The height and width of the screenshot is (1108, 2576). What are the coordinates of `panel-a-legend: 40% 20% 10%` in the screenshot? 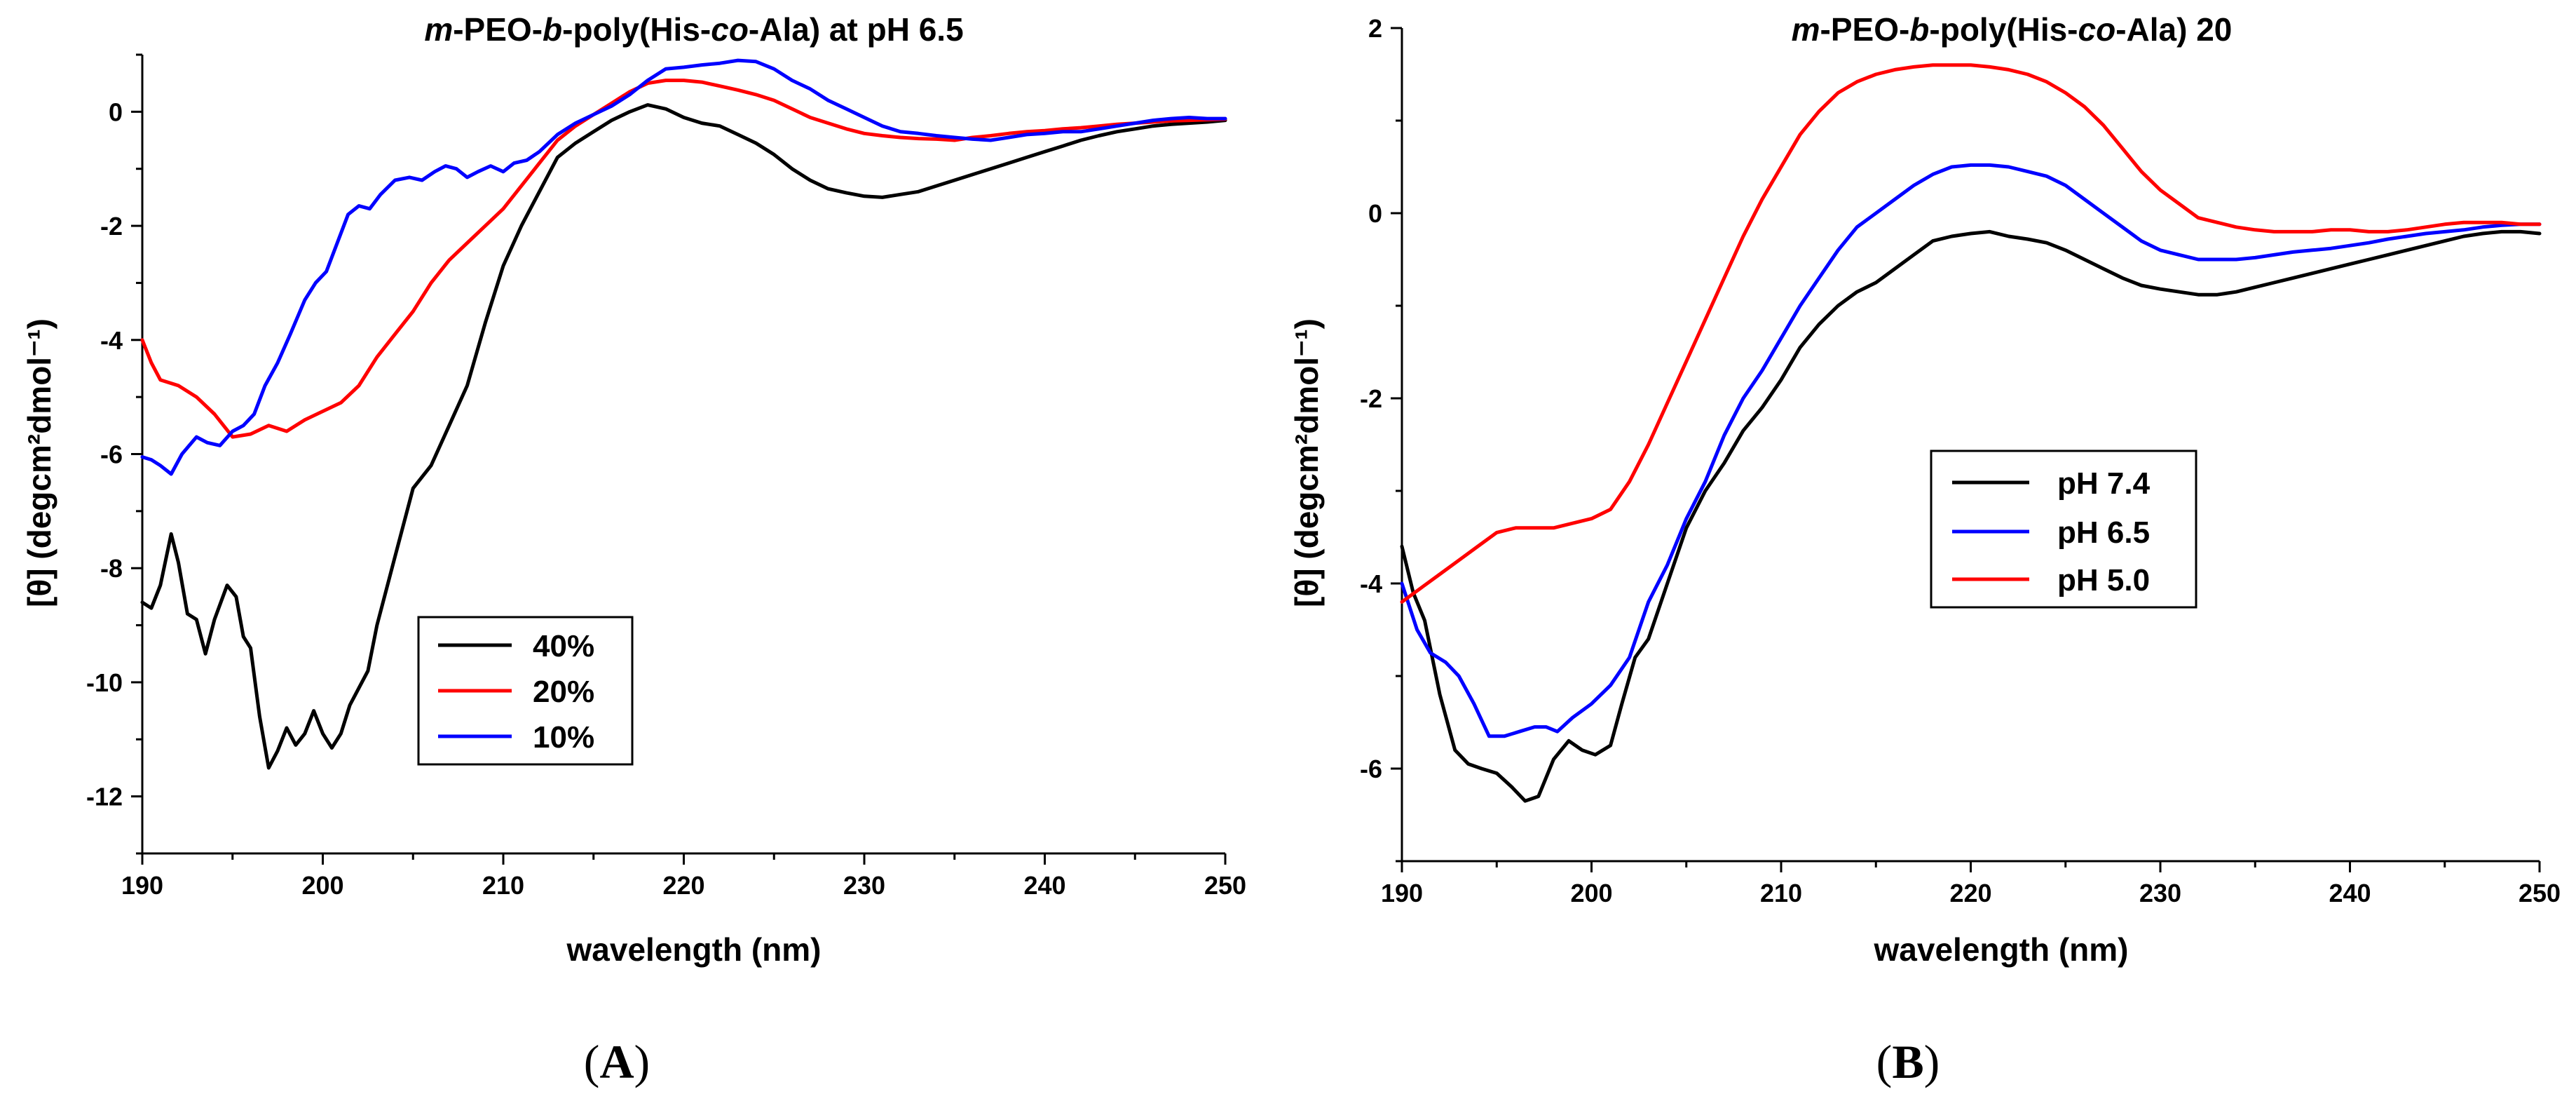 It's located at (525, 691).